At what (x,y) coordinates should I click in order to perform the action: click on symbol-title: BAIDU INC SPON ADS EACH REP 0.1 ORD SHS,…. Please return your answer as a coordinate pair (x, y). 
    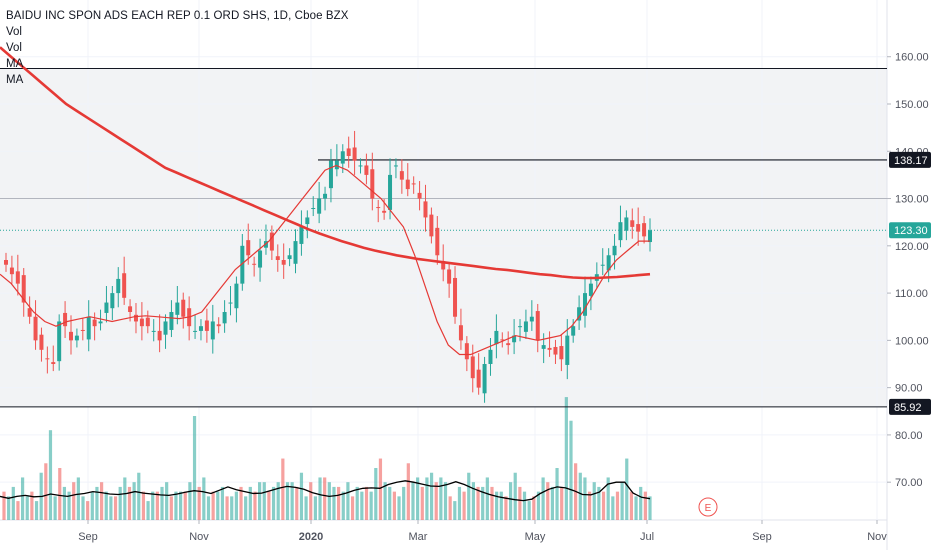
    Looking at the image, I should click on (177, 16).